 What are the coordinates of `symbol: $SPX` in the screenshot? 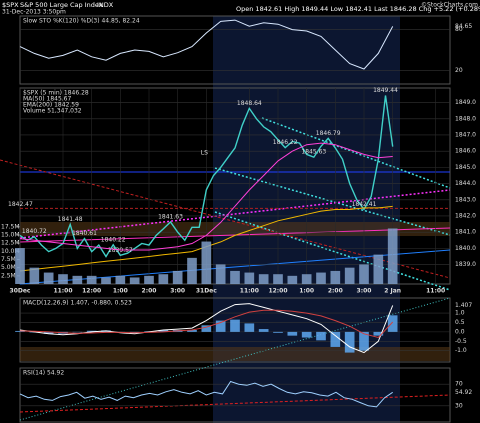 It's located at (10, 5).